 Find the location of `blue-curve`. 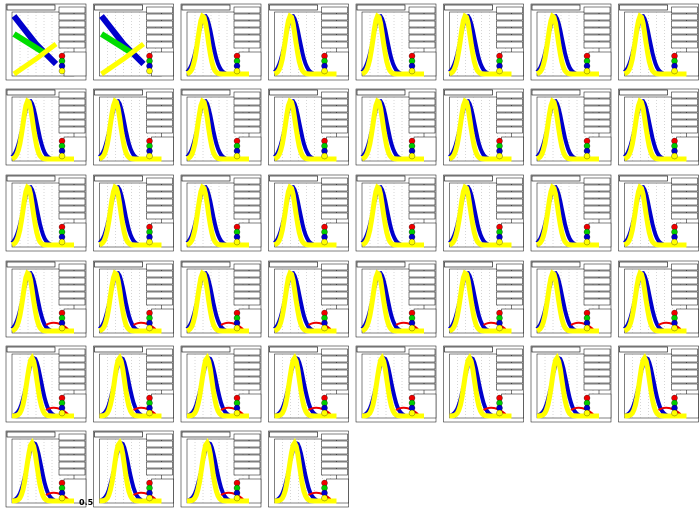

blue-curve is located at coordinates (122, 40).